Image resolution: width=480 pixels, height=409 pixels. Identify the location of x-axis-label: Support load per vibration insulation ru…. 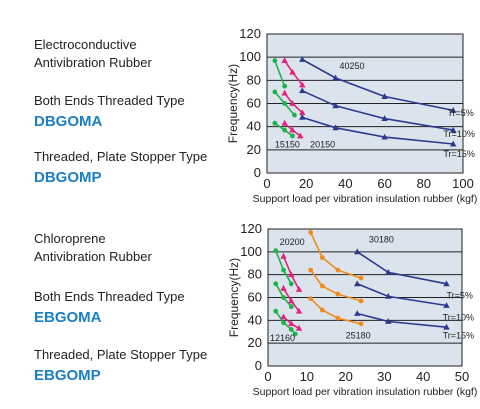
(365, 392).